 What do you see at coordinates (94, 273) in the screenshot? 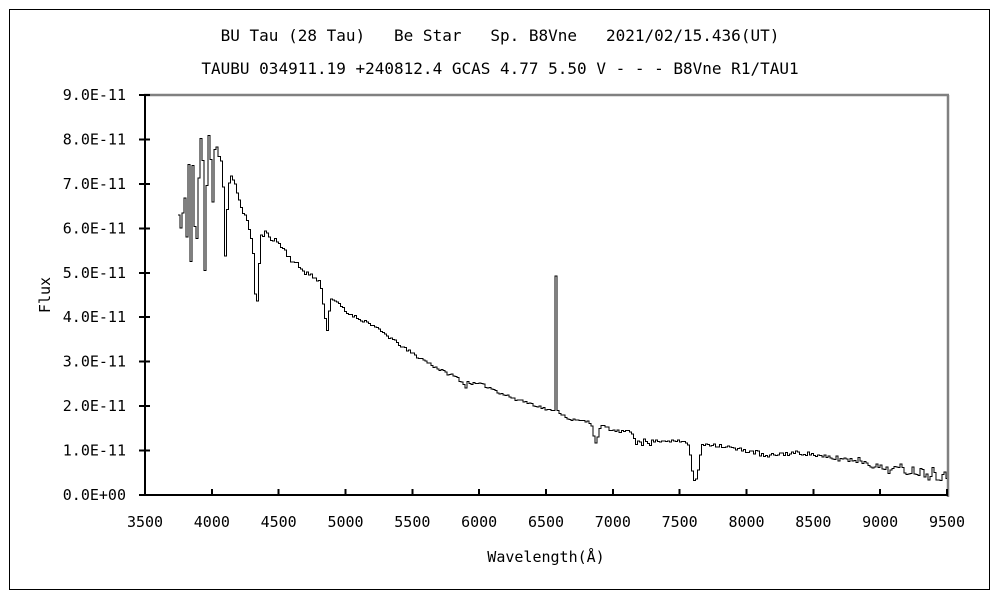
I see `y-tick-label: 5.0E-11` at bounding box center [94, 273].